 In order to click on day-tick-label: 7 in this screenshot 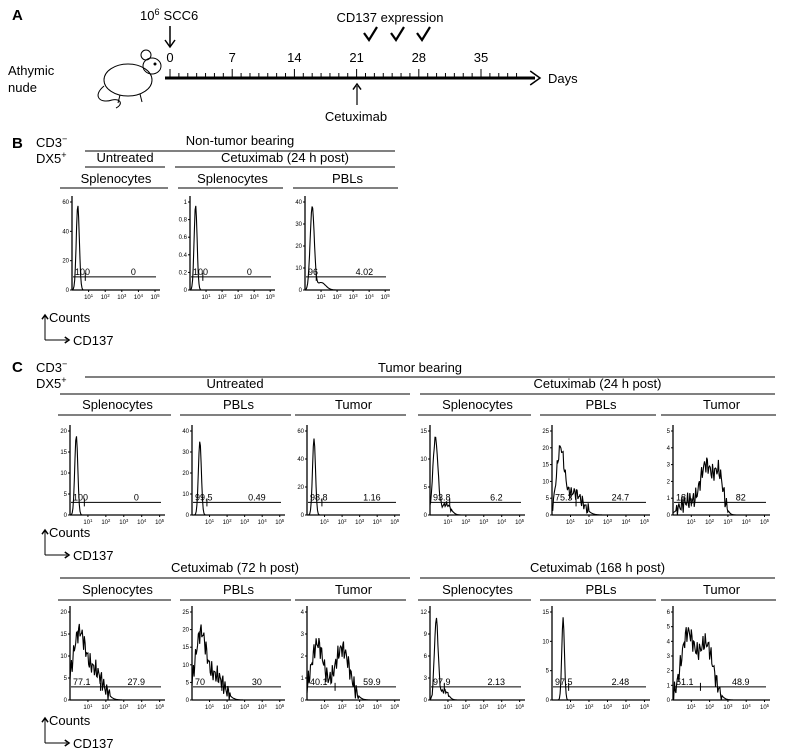, I will do `click(232, 57)`.